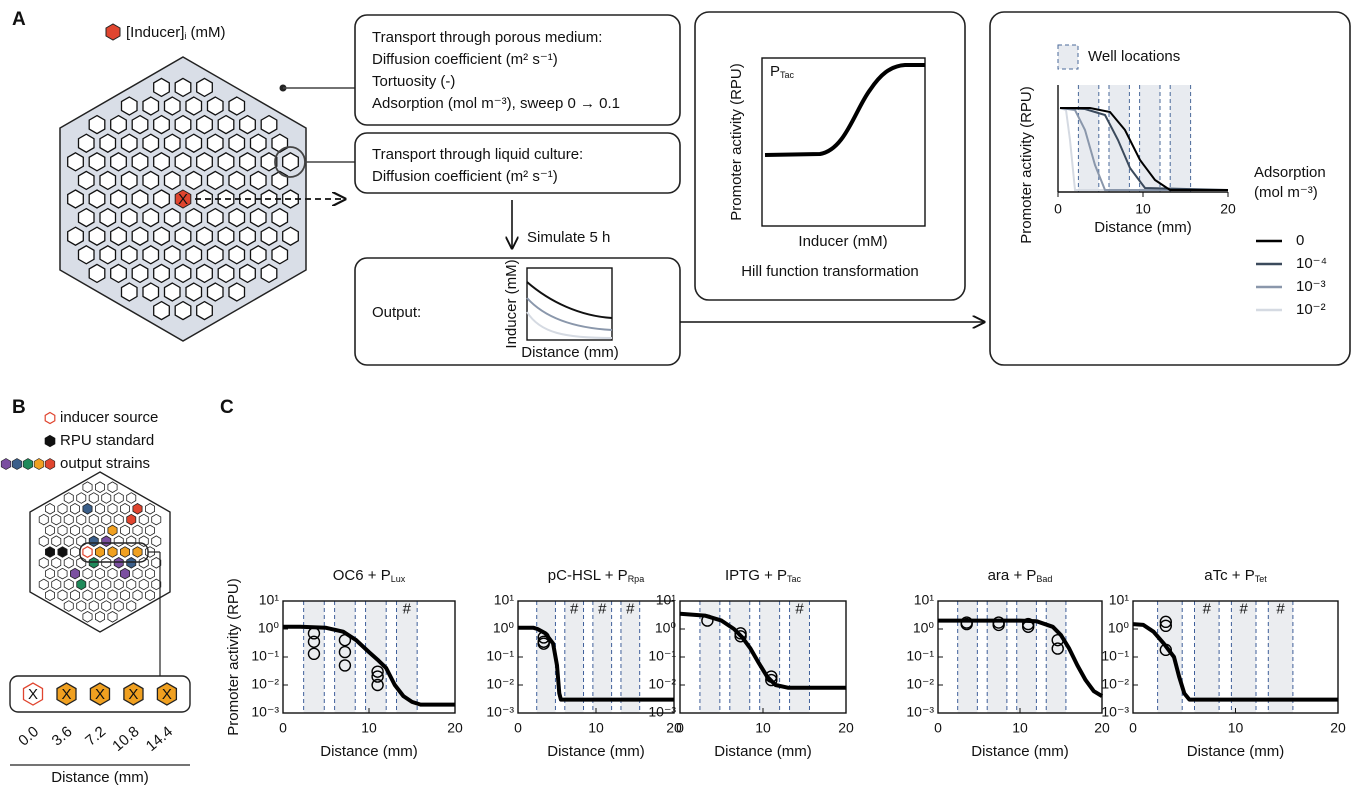  Describe the element at coordinates (920, 712) in the screenshot. I see `y-tick-label: 10⁻³` at that location.